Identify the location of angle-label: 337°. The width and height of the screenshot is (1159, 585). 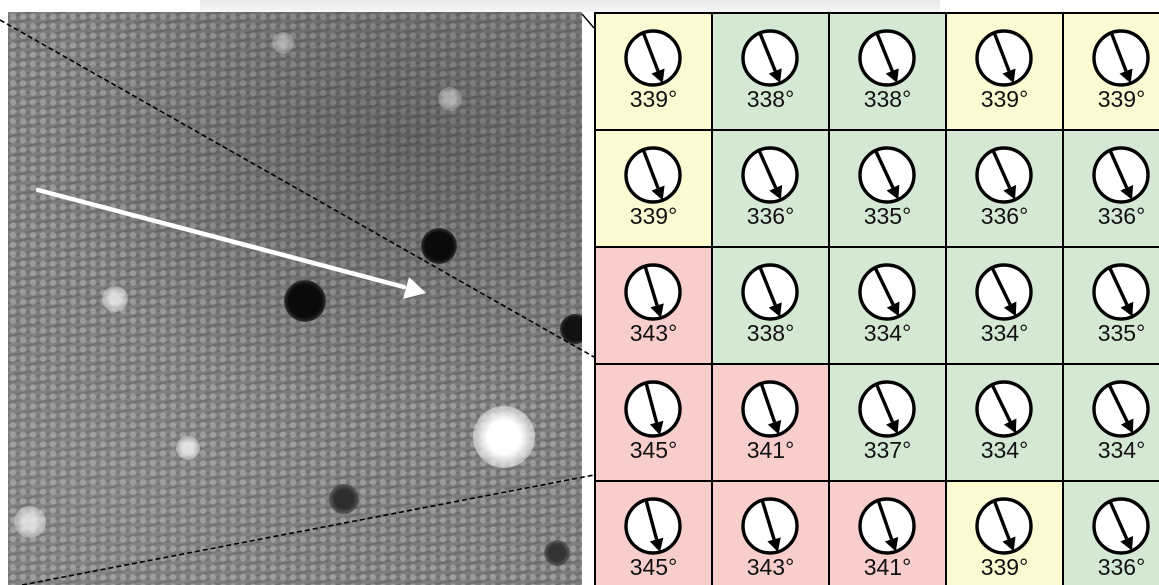
(887, 450).